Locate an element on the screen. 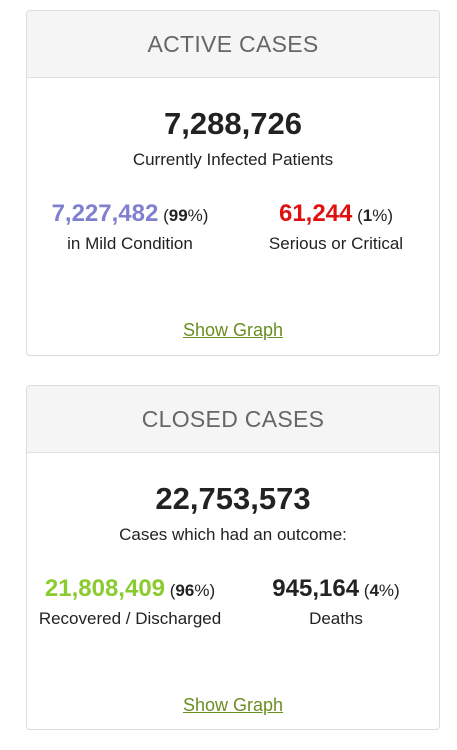 Image resolution: width=457 pixels, height=750 pixels. deaths-value: 945,164 is located at coordinates (316, 588).